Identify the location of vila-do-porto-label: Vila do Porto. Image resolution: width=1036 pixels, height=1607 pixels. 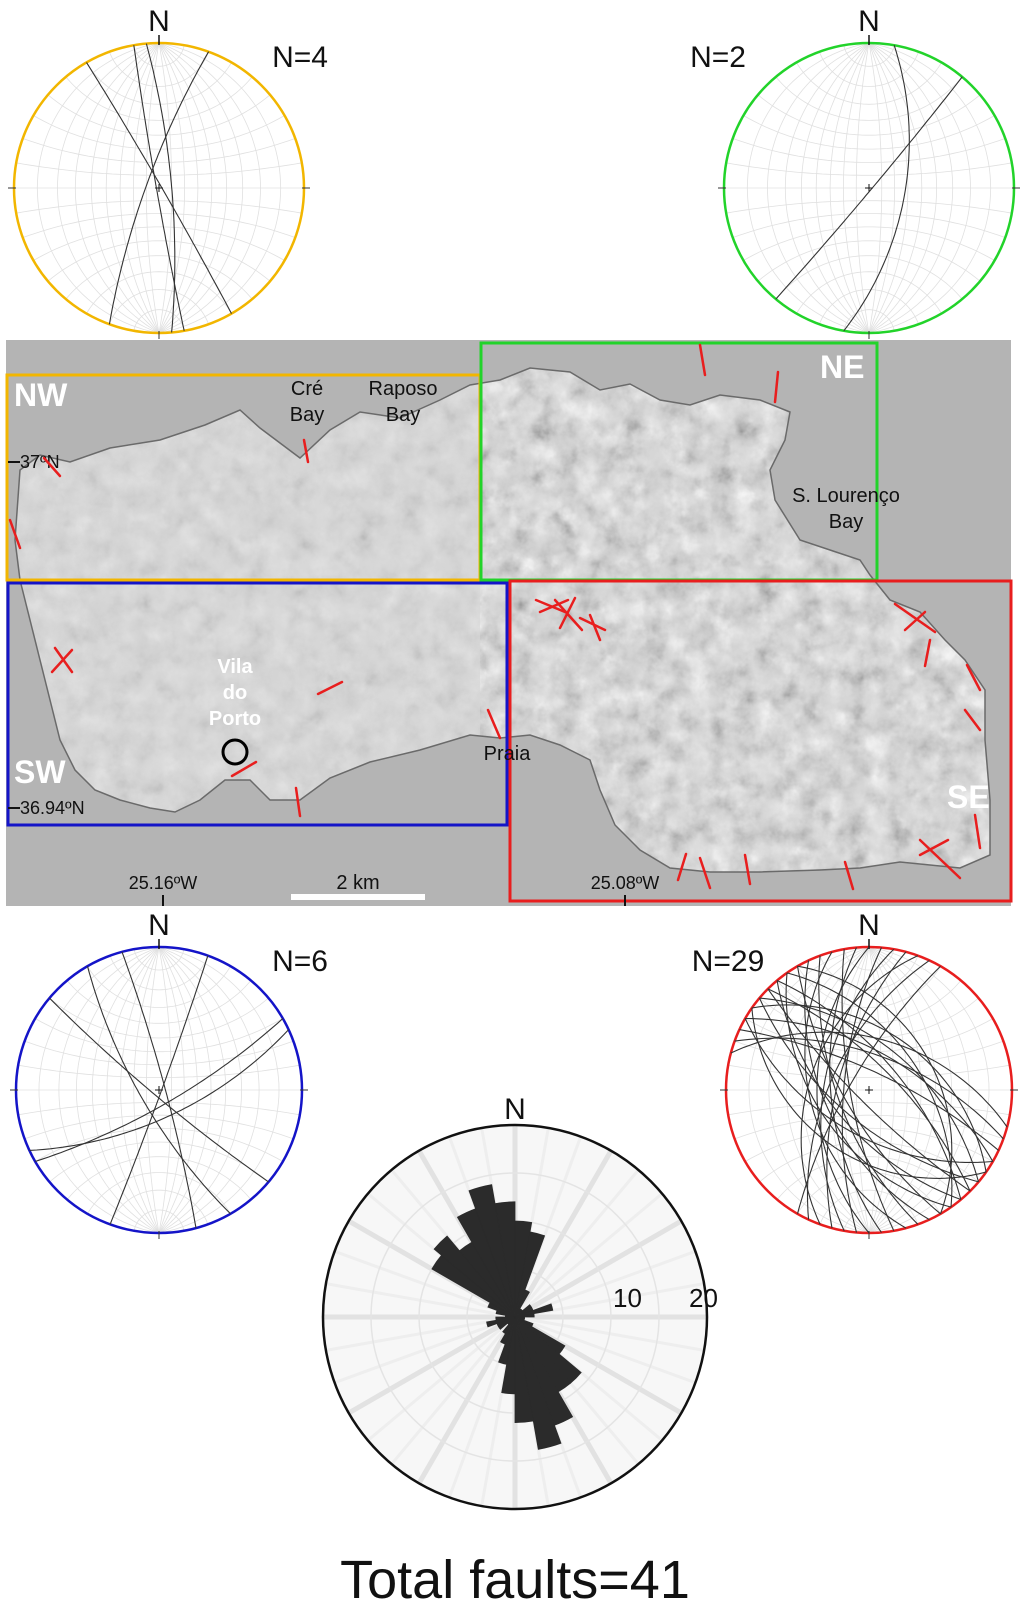
(235, 693).